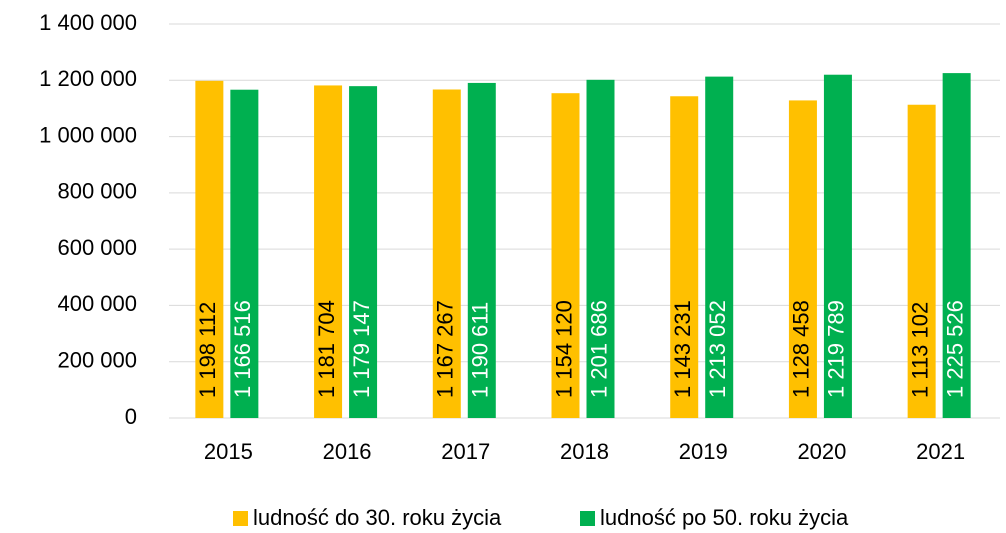 Image resolution: width=1006 pixels, height=533 pixels. Describe the element at coordinates (717, 349) in the screenshot. I see `data-label: 1 213 052` at that location.